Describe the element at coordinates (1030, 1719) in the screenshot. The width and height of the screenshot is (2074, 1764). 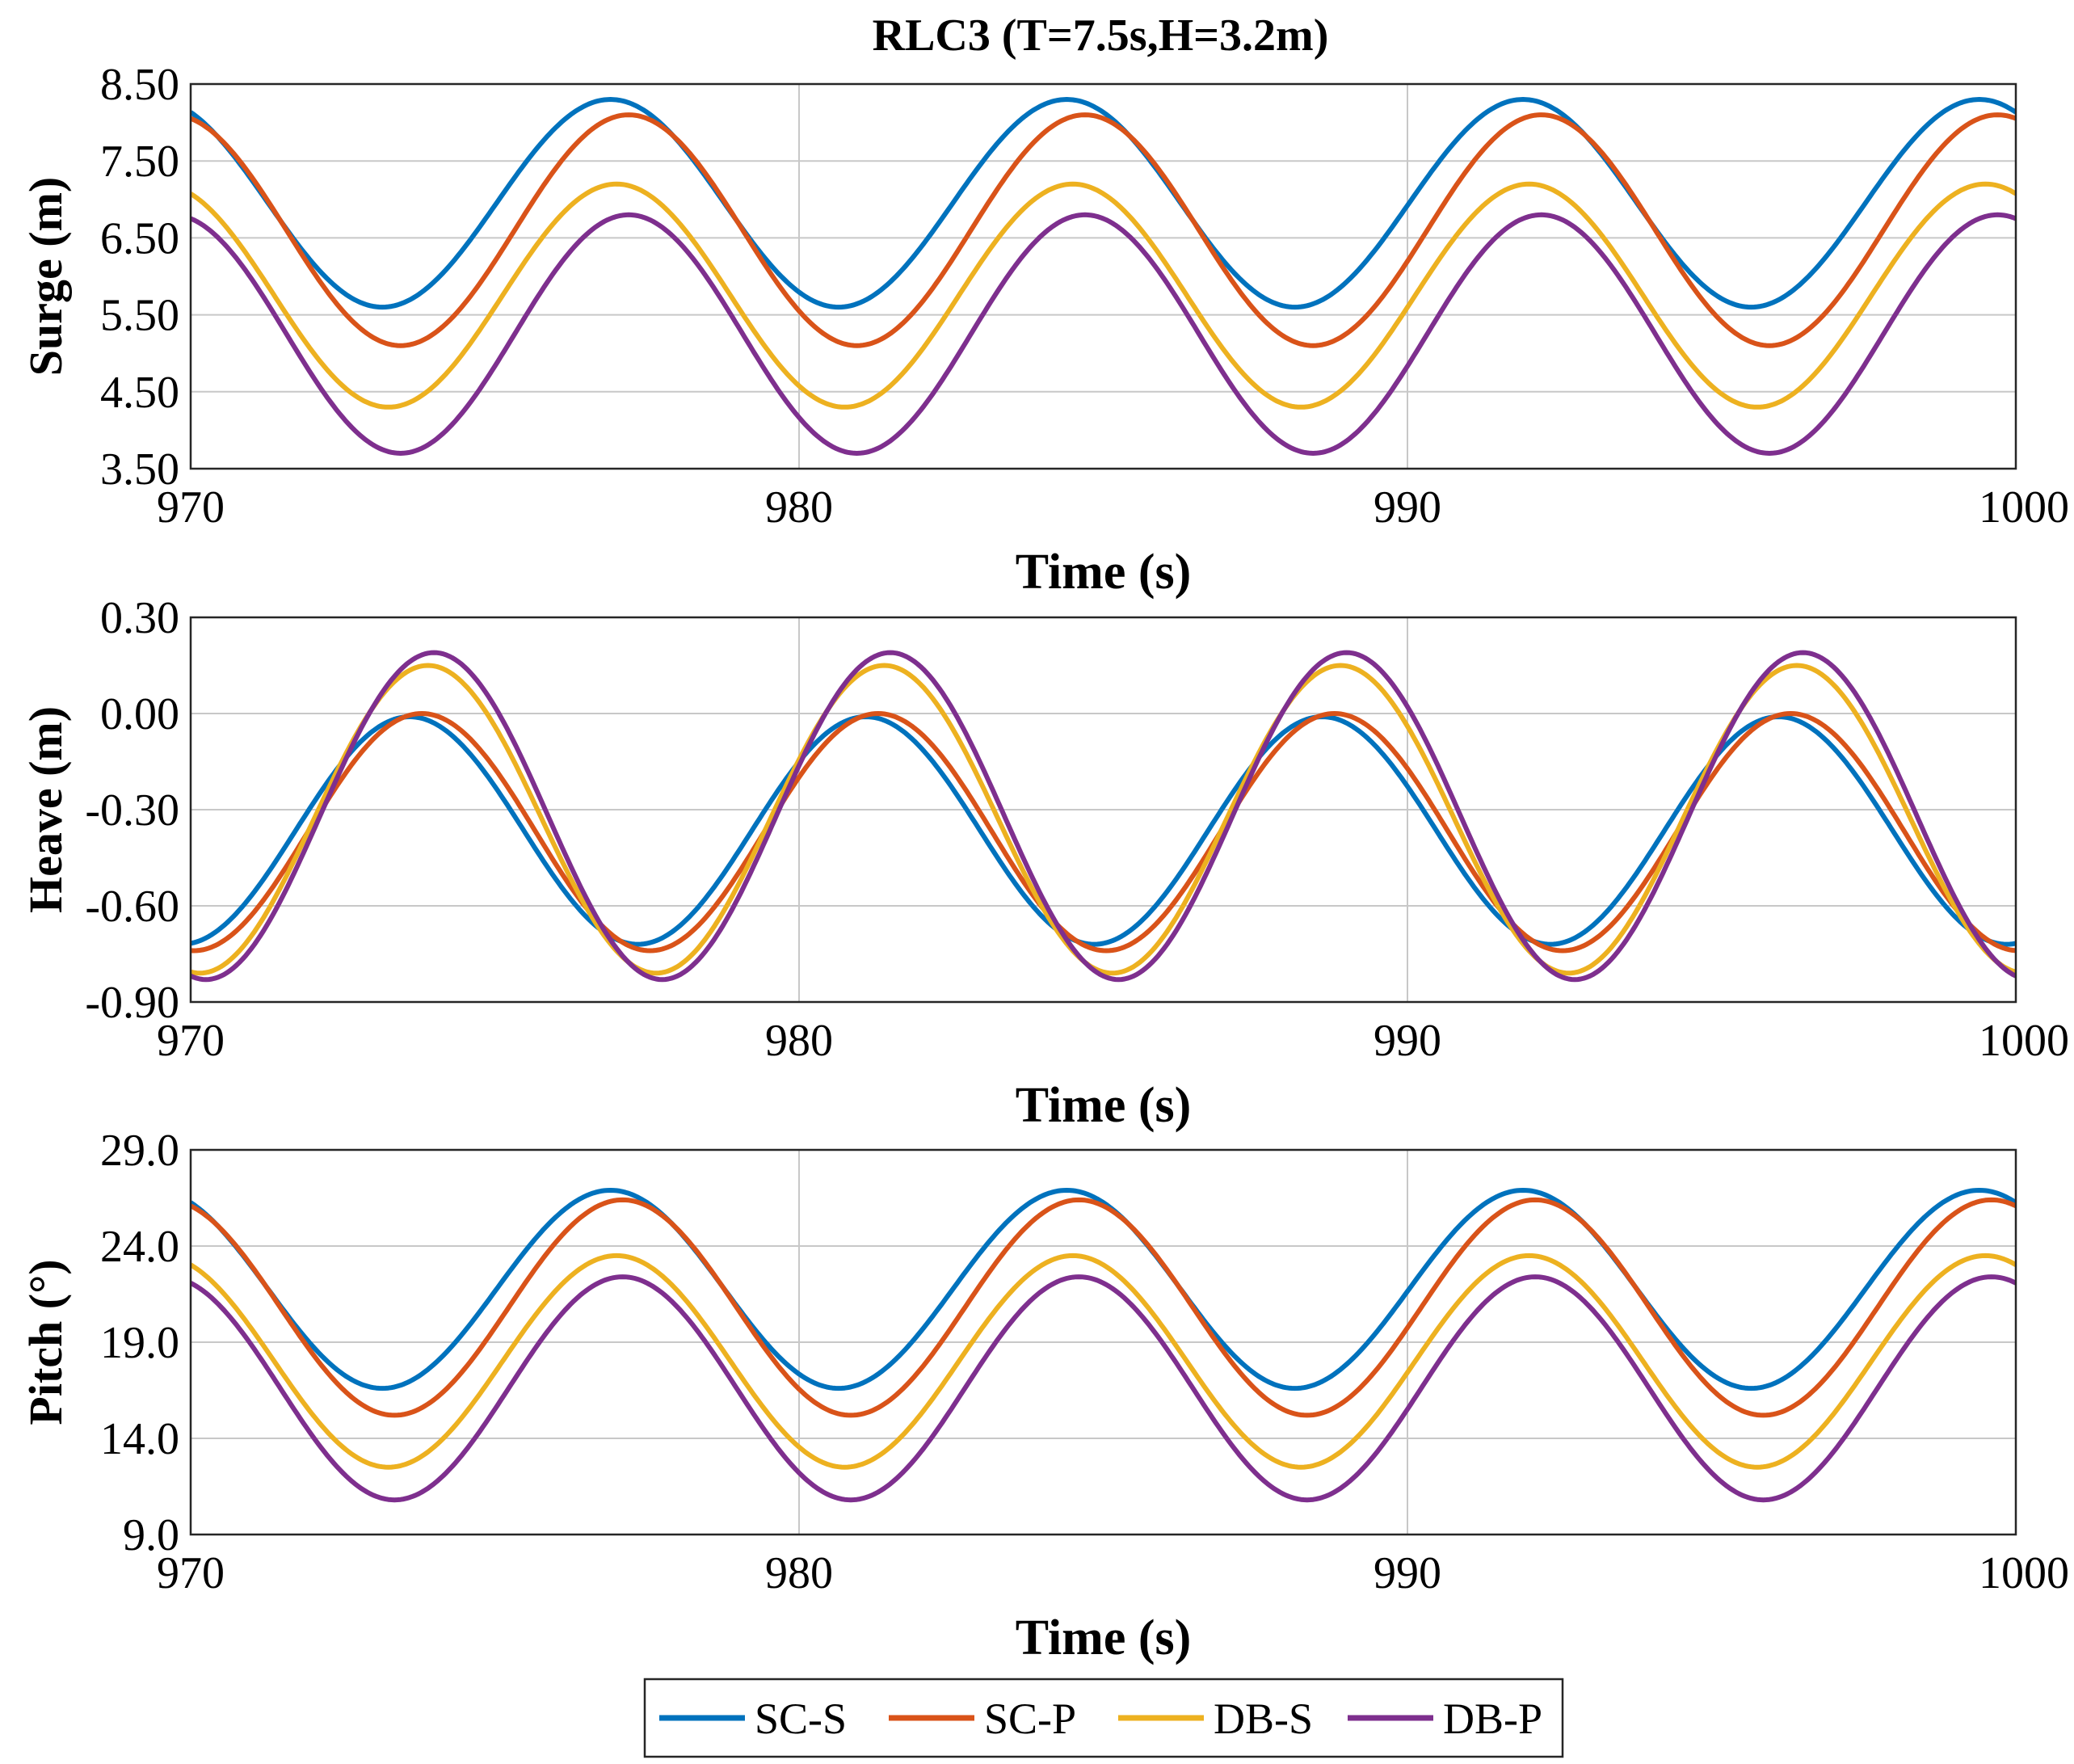
I see `legend-label-sc-p: SC-P` at that location.